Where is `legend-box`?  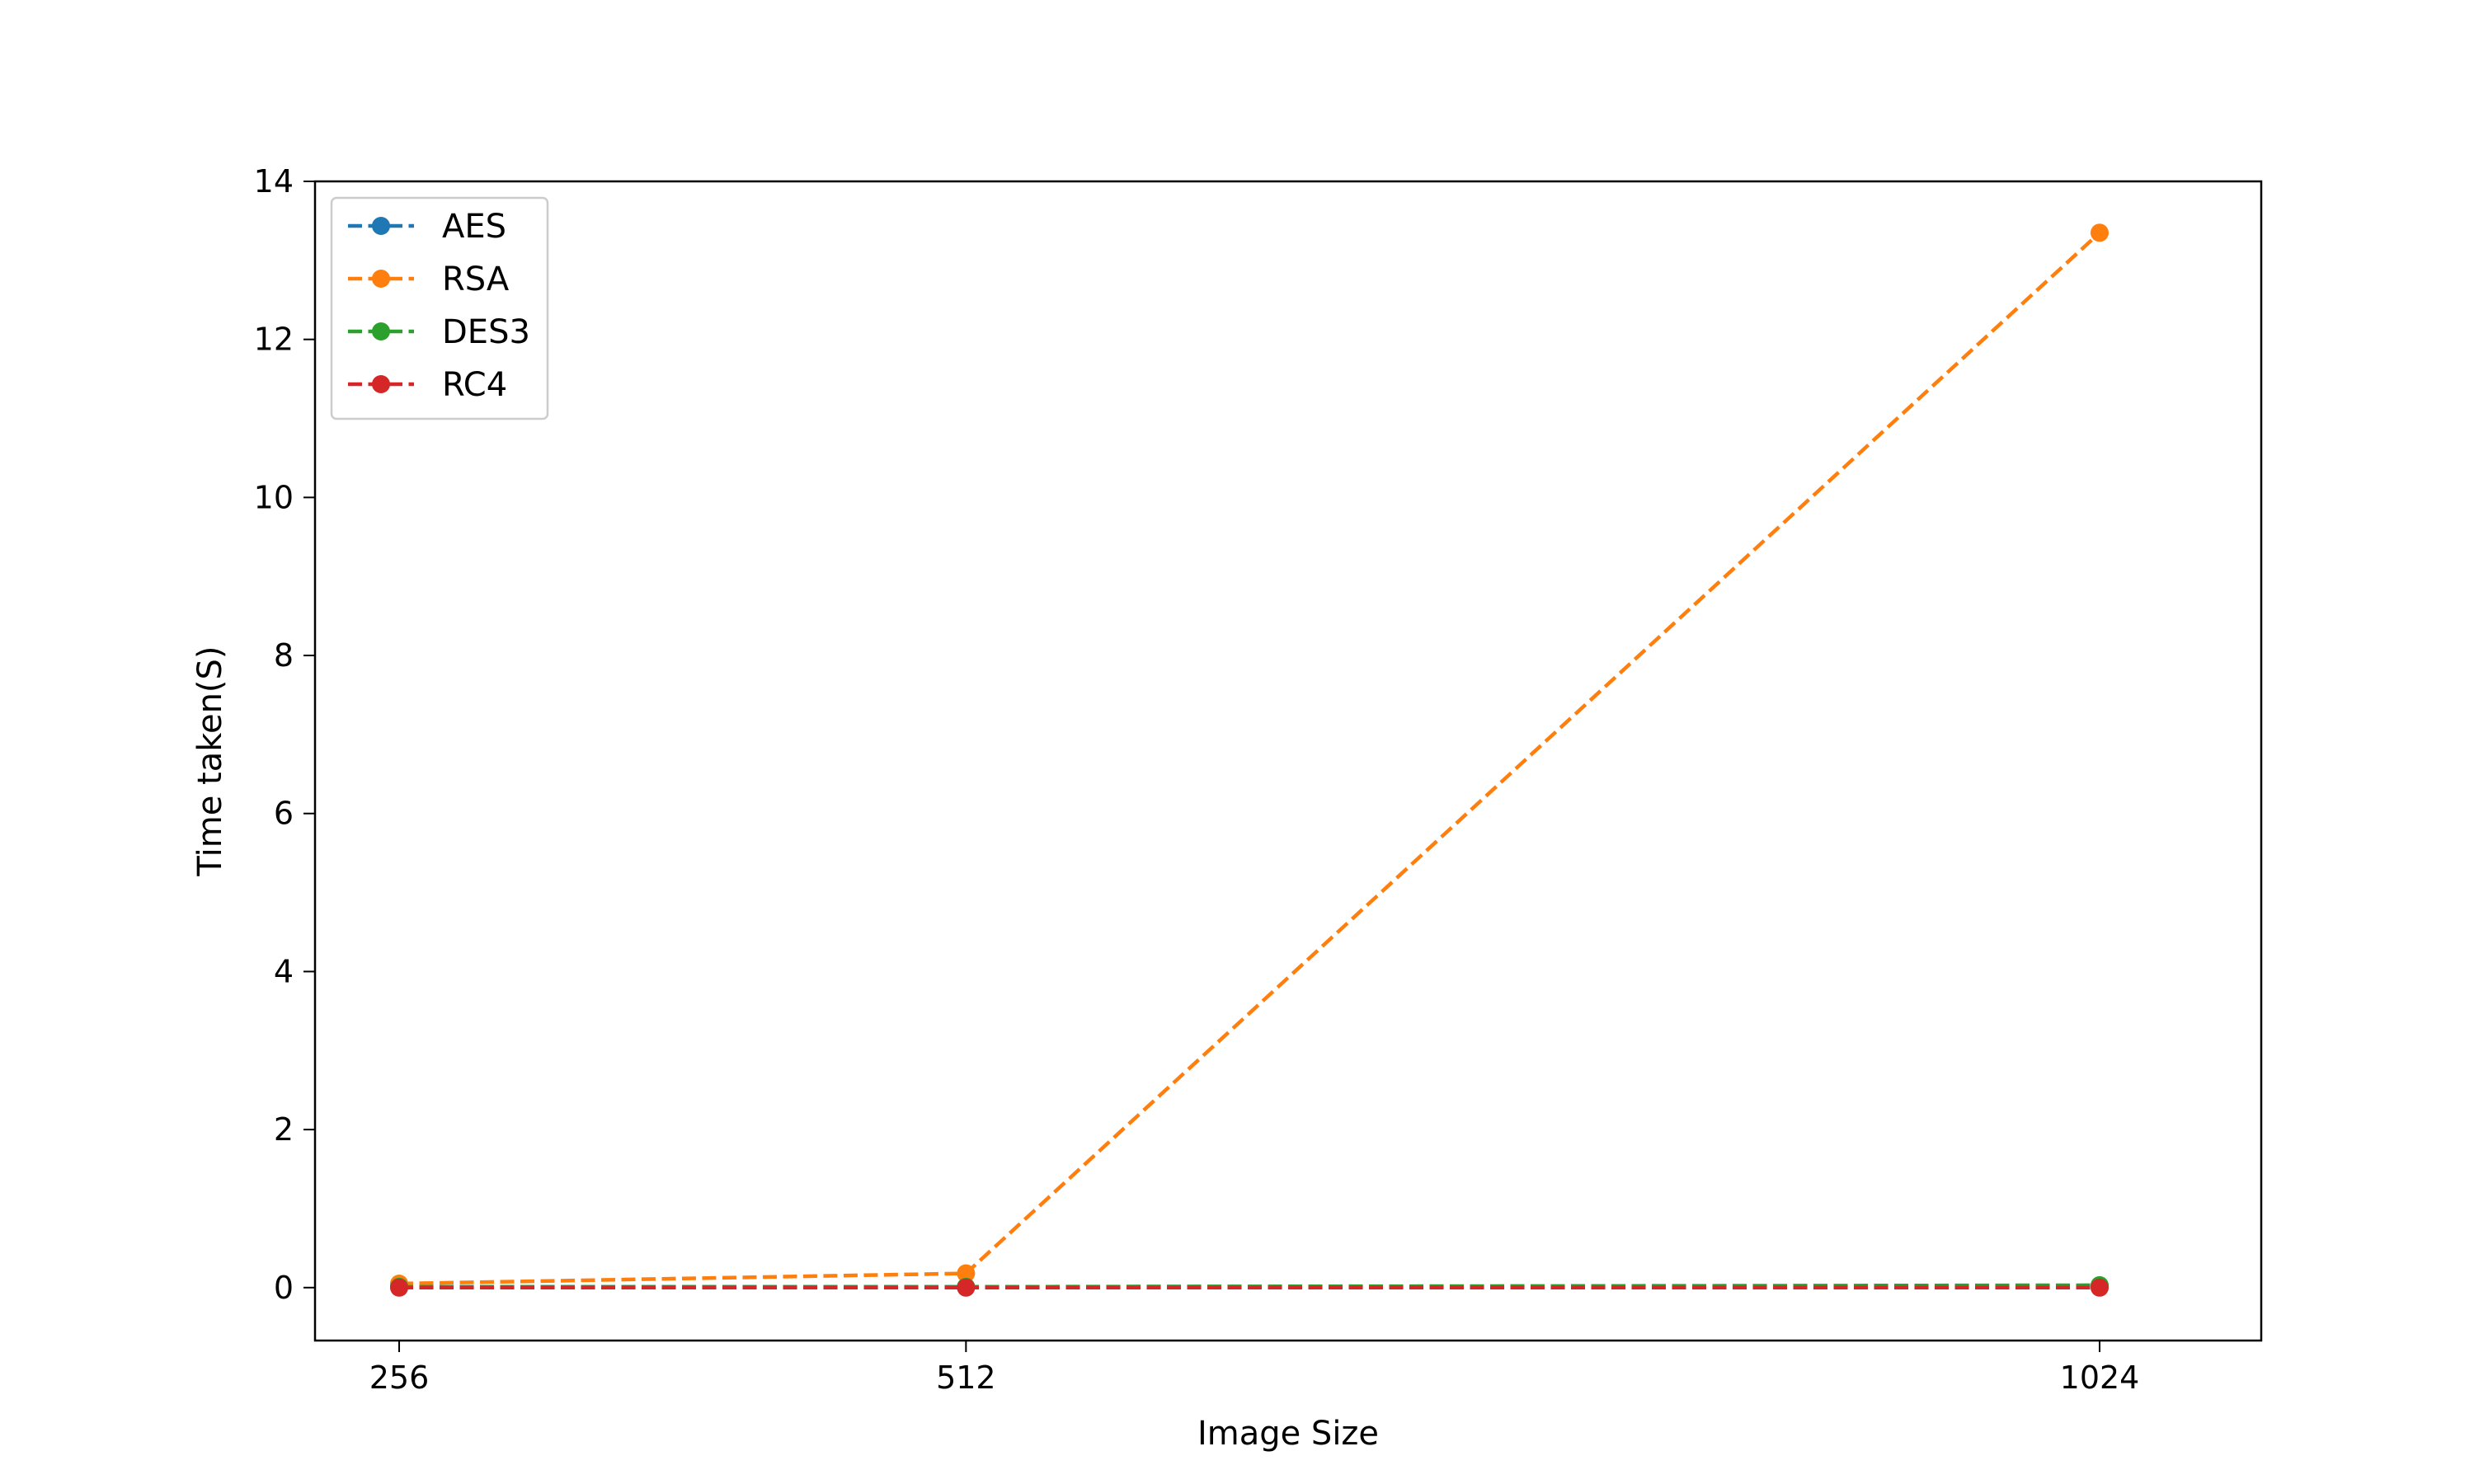
legend-box is located at coordinates (439, 308).